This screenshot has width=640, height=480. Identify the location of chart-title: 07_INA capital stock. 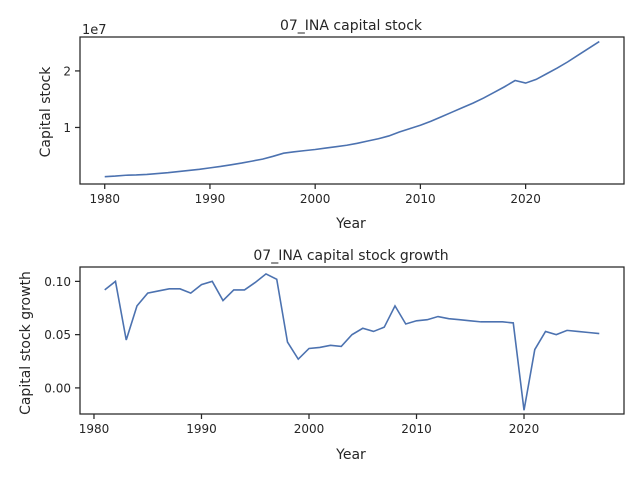
(351, 26).